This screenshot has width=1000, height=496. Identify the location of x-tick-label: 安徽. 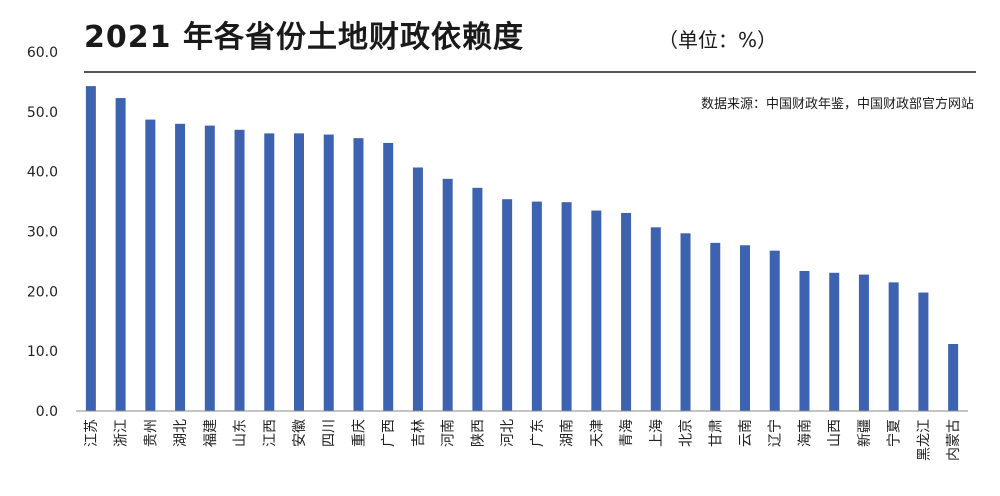
(300, 433).